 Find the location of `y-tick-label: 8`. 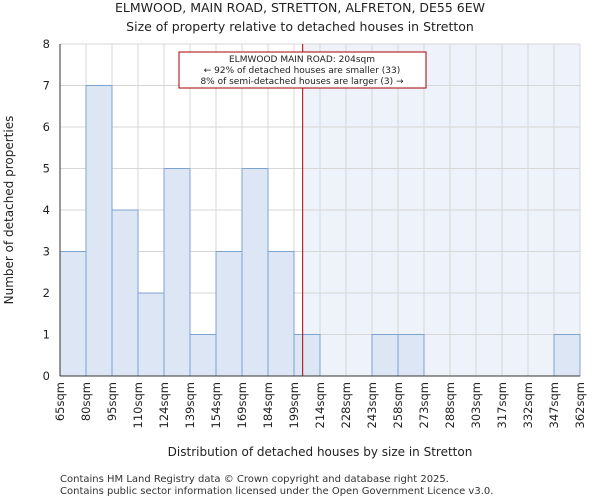

y-tick-label: 8 is located at coordinates (46, 44).